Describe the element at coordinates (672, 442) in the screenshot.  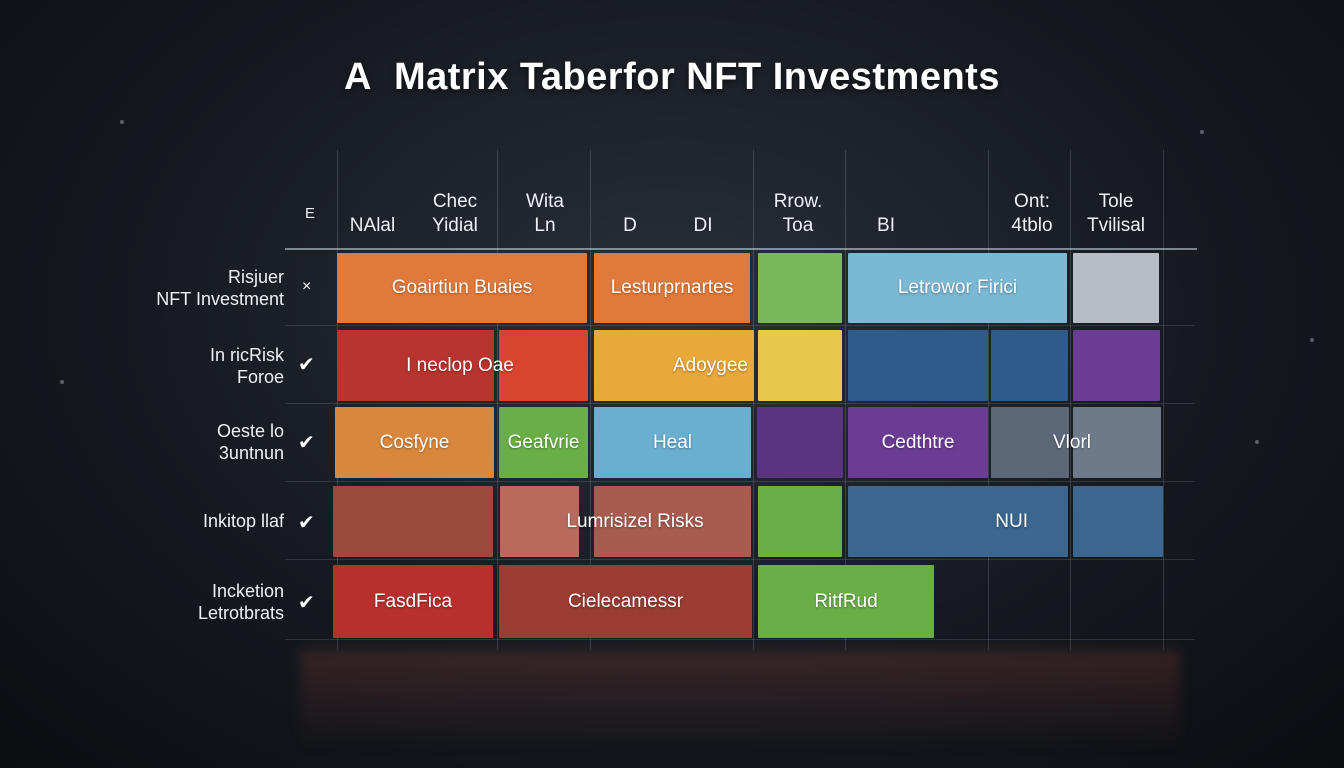
I see `matrix-cell: Heal` at that location.